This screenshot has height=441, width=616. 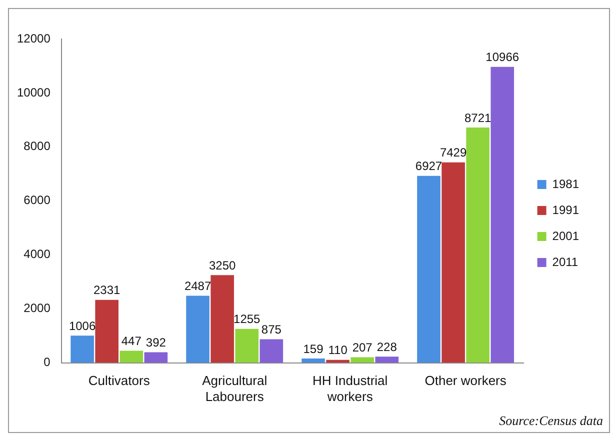 I want to click on y-tick-label: 12000, so click(x=33, y=38).